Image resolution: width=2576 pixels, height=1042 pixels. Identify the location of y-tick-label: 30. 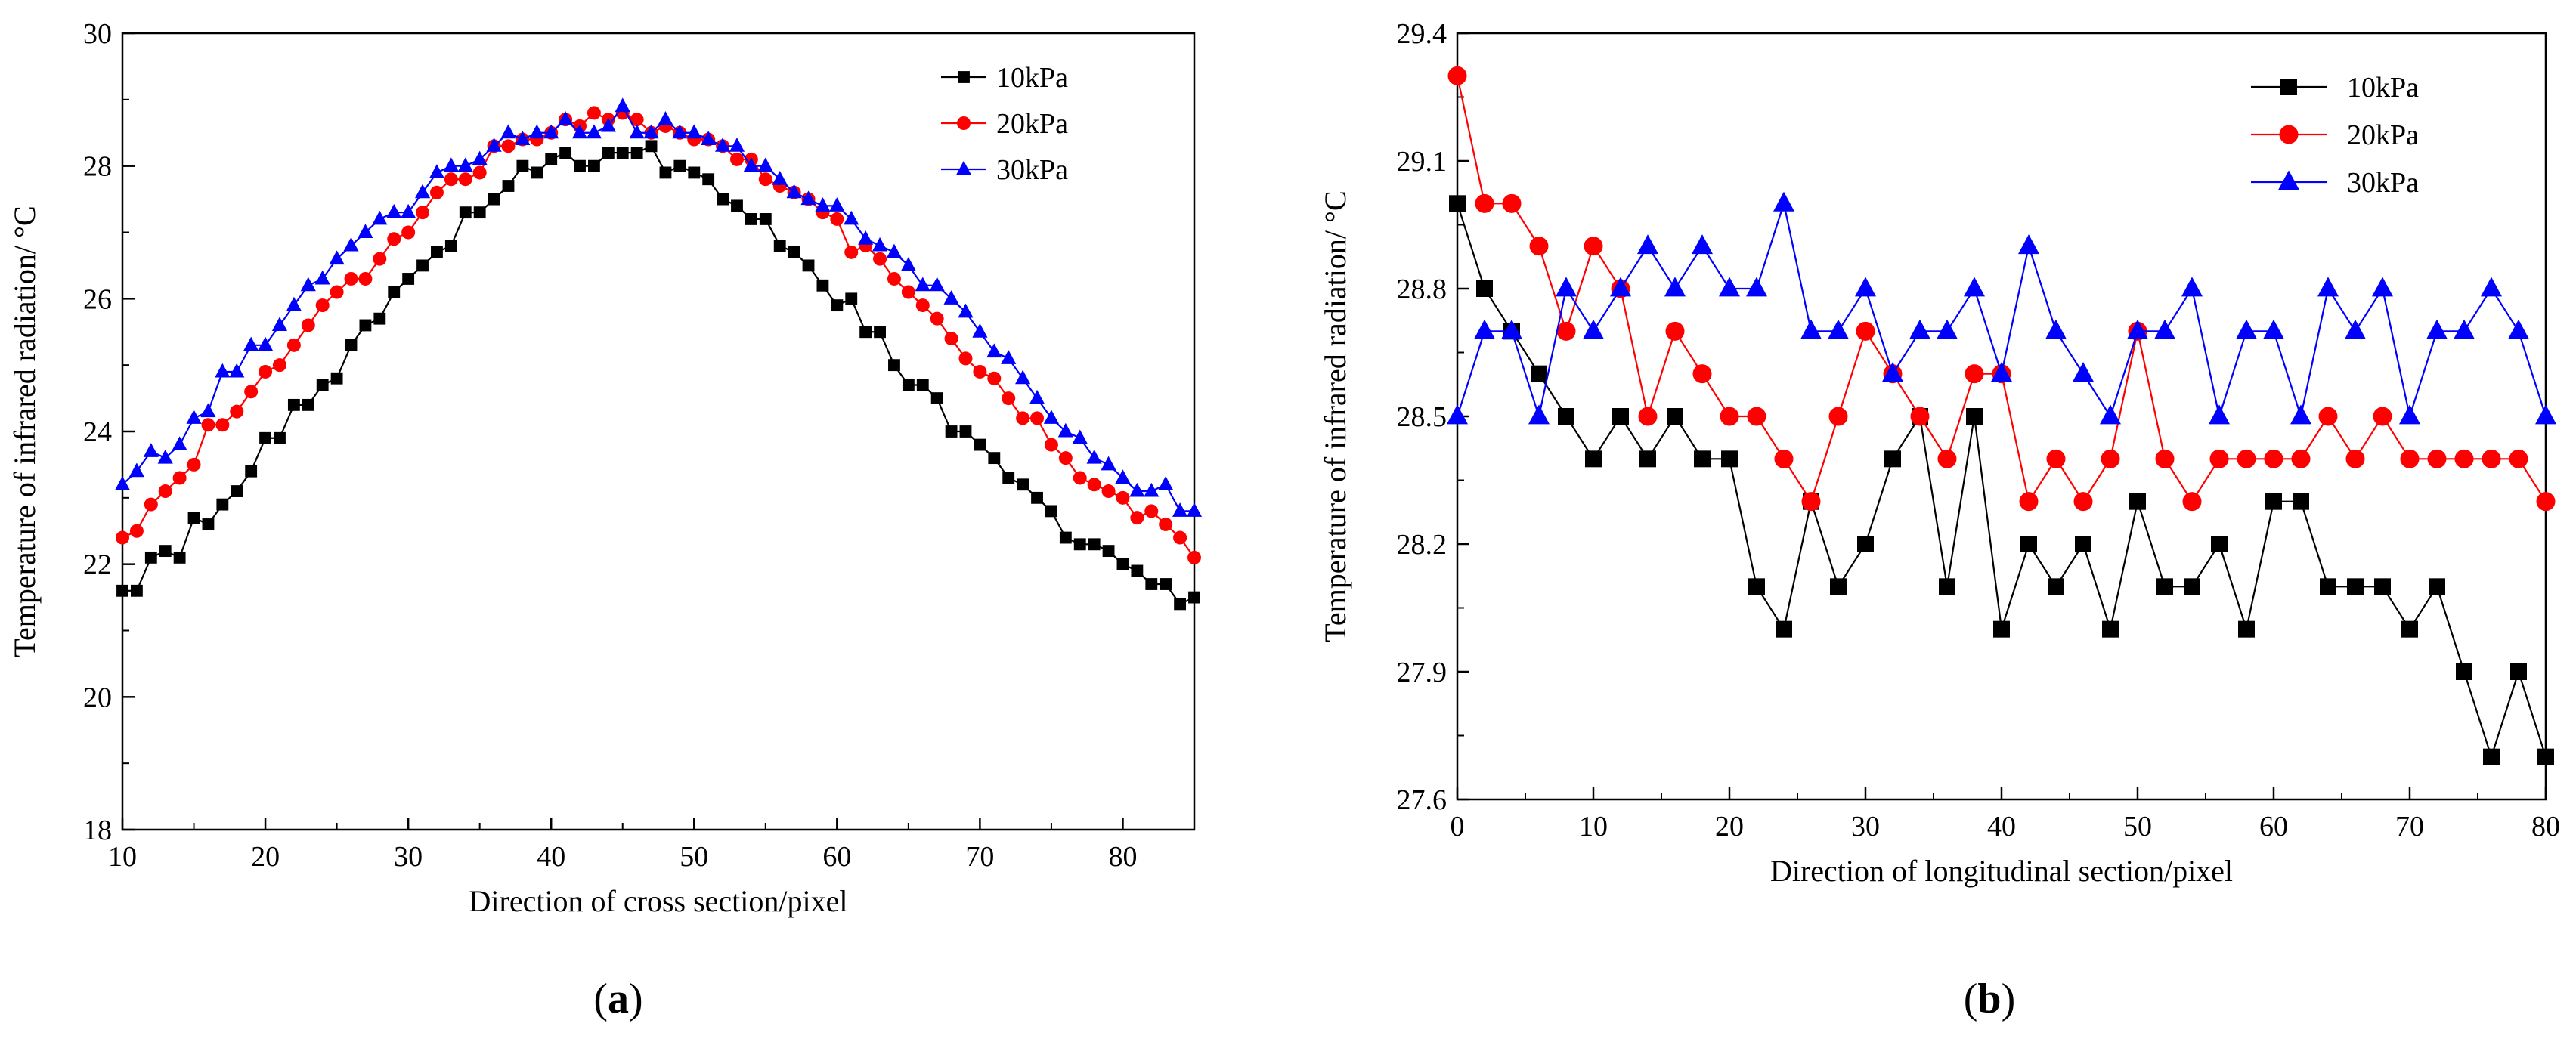
(98, 34).